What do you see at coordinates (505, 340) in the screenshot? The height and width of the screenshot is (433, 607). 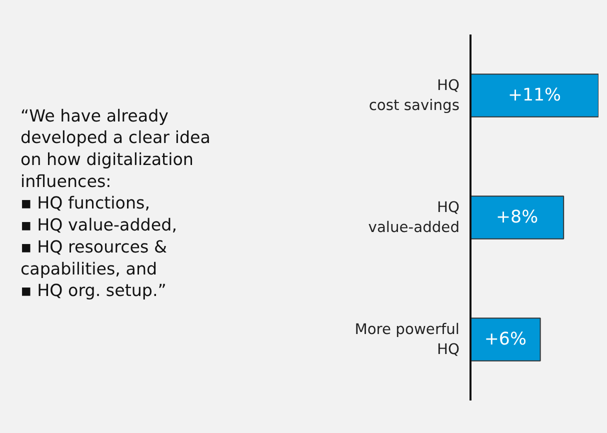 I see `data-label: +6%` at bounding box center [505, 340].